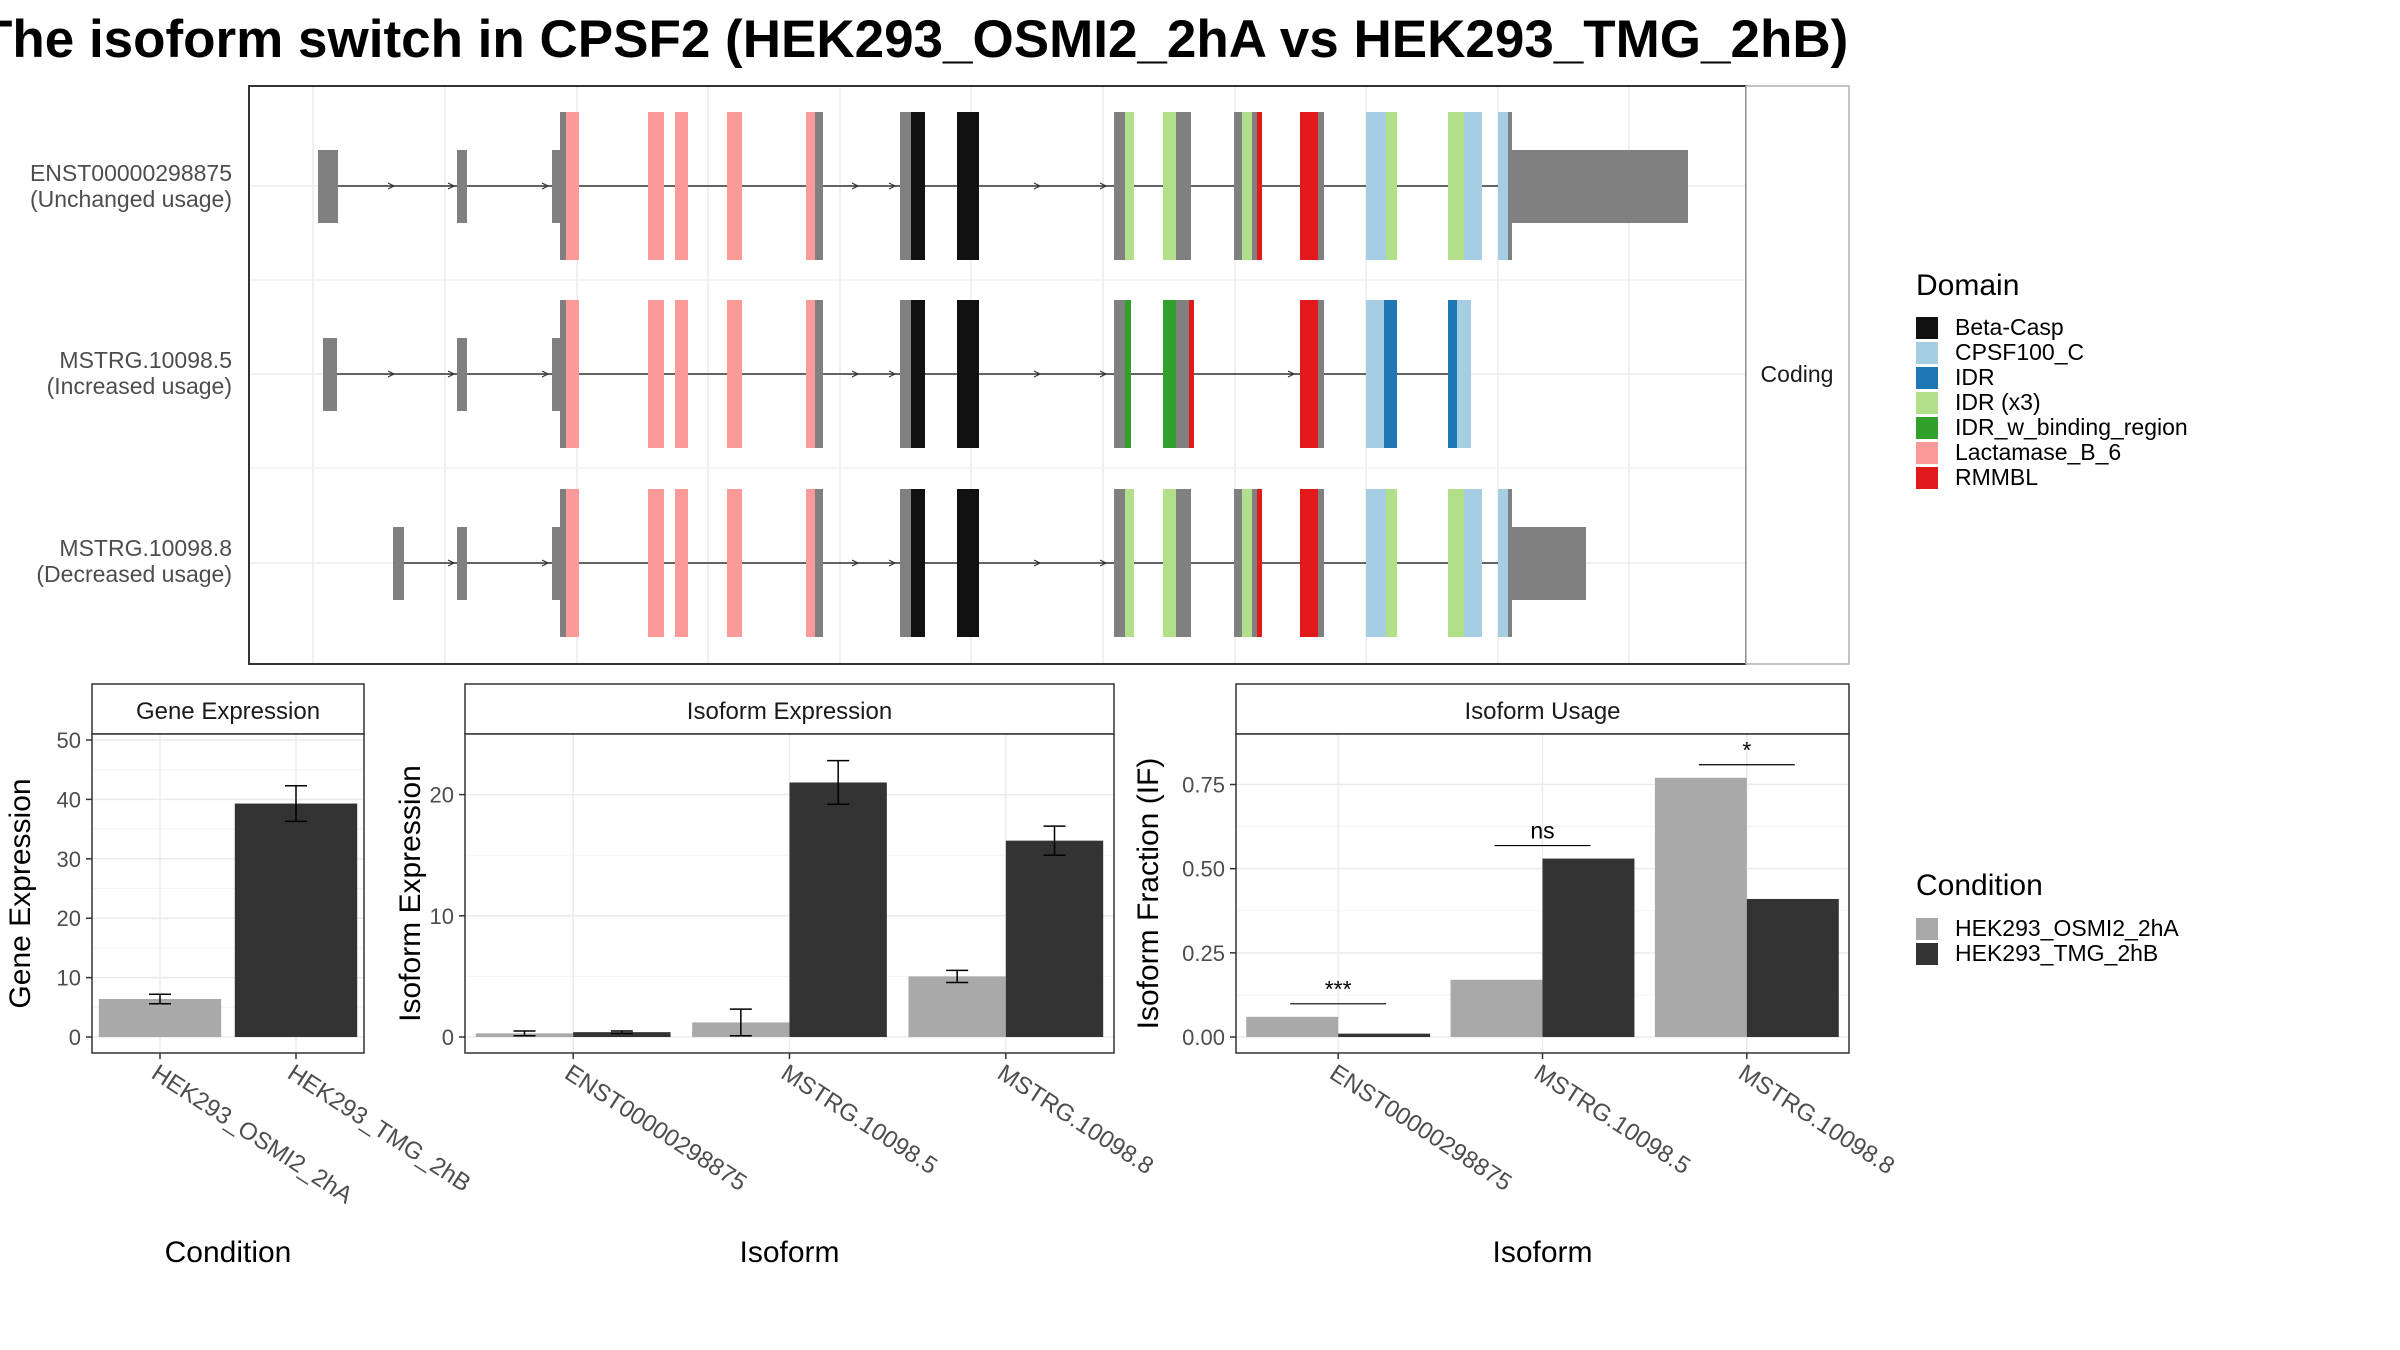 The height and width of the screenshot is (1350, 2400). Describe the element at coordinates (448, 1037) in the screenshot. I see `y-tick-label: 0` at that location.